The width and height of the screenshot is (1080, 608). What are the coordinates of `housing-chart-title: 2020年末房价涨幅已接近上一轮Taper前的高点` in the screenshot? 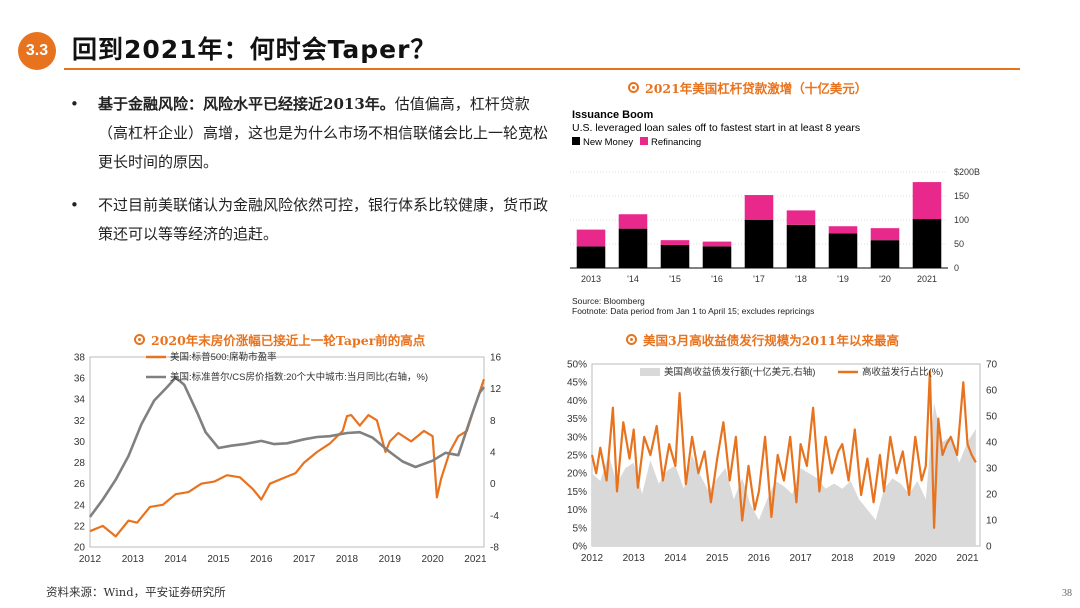 It's located at (279, 339).